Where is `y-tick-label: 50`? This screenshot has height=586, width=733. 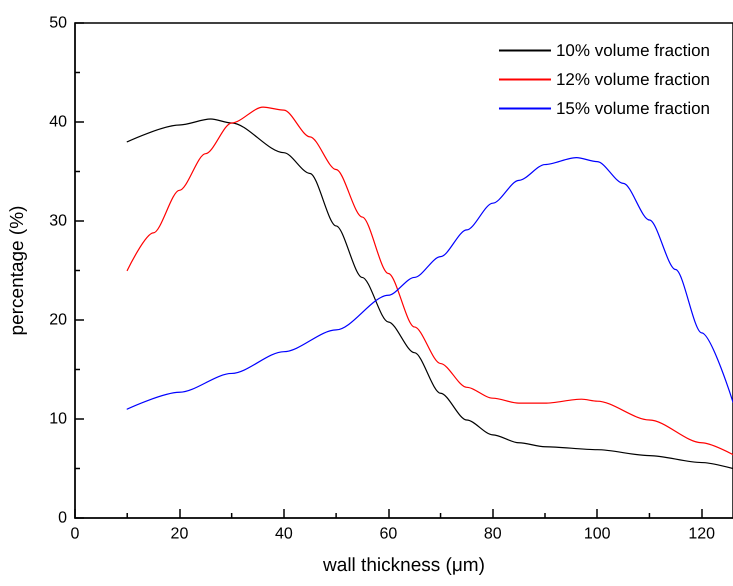
y-tick-label: 50 is located at coordinates (58, 23).